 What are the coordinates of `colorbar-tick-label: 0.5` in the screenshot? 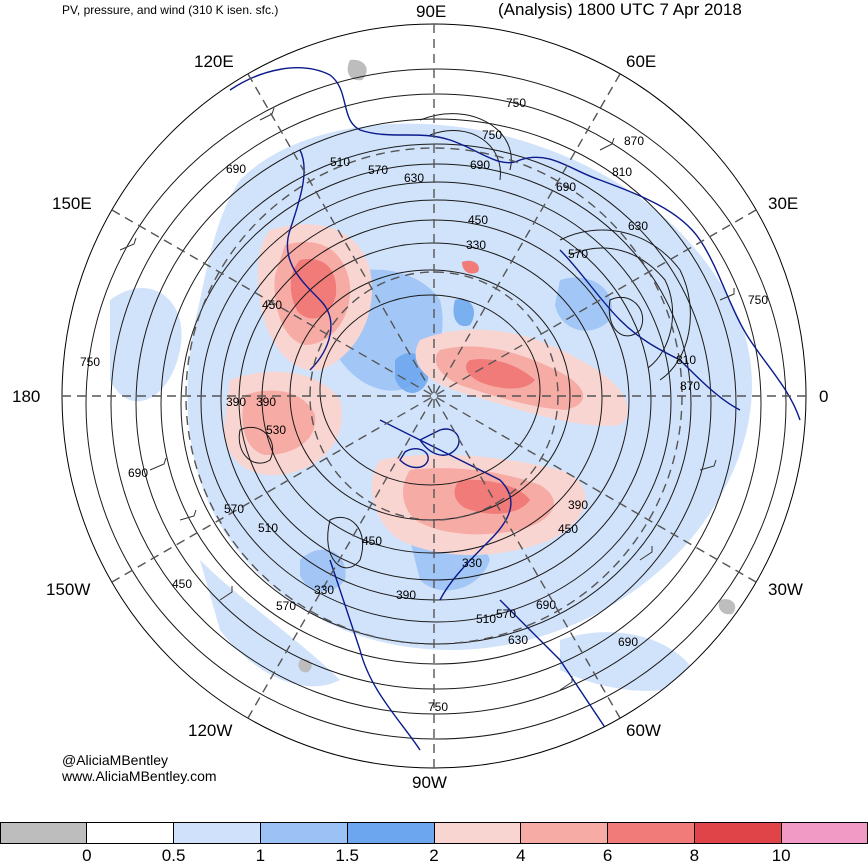 It's located at (173, 855).